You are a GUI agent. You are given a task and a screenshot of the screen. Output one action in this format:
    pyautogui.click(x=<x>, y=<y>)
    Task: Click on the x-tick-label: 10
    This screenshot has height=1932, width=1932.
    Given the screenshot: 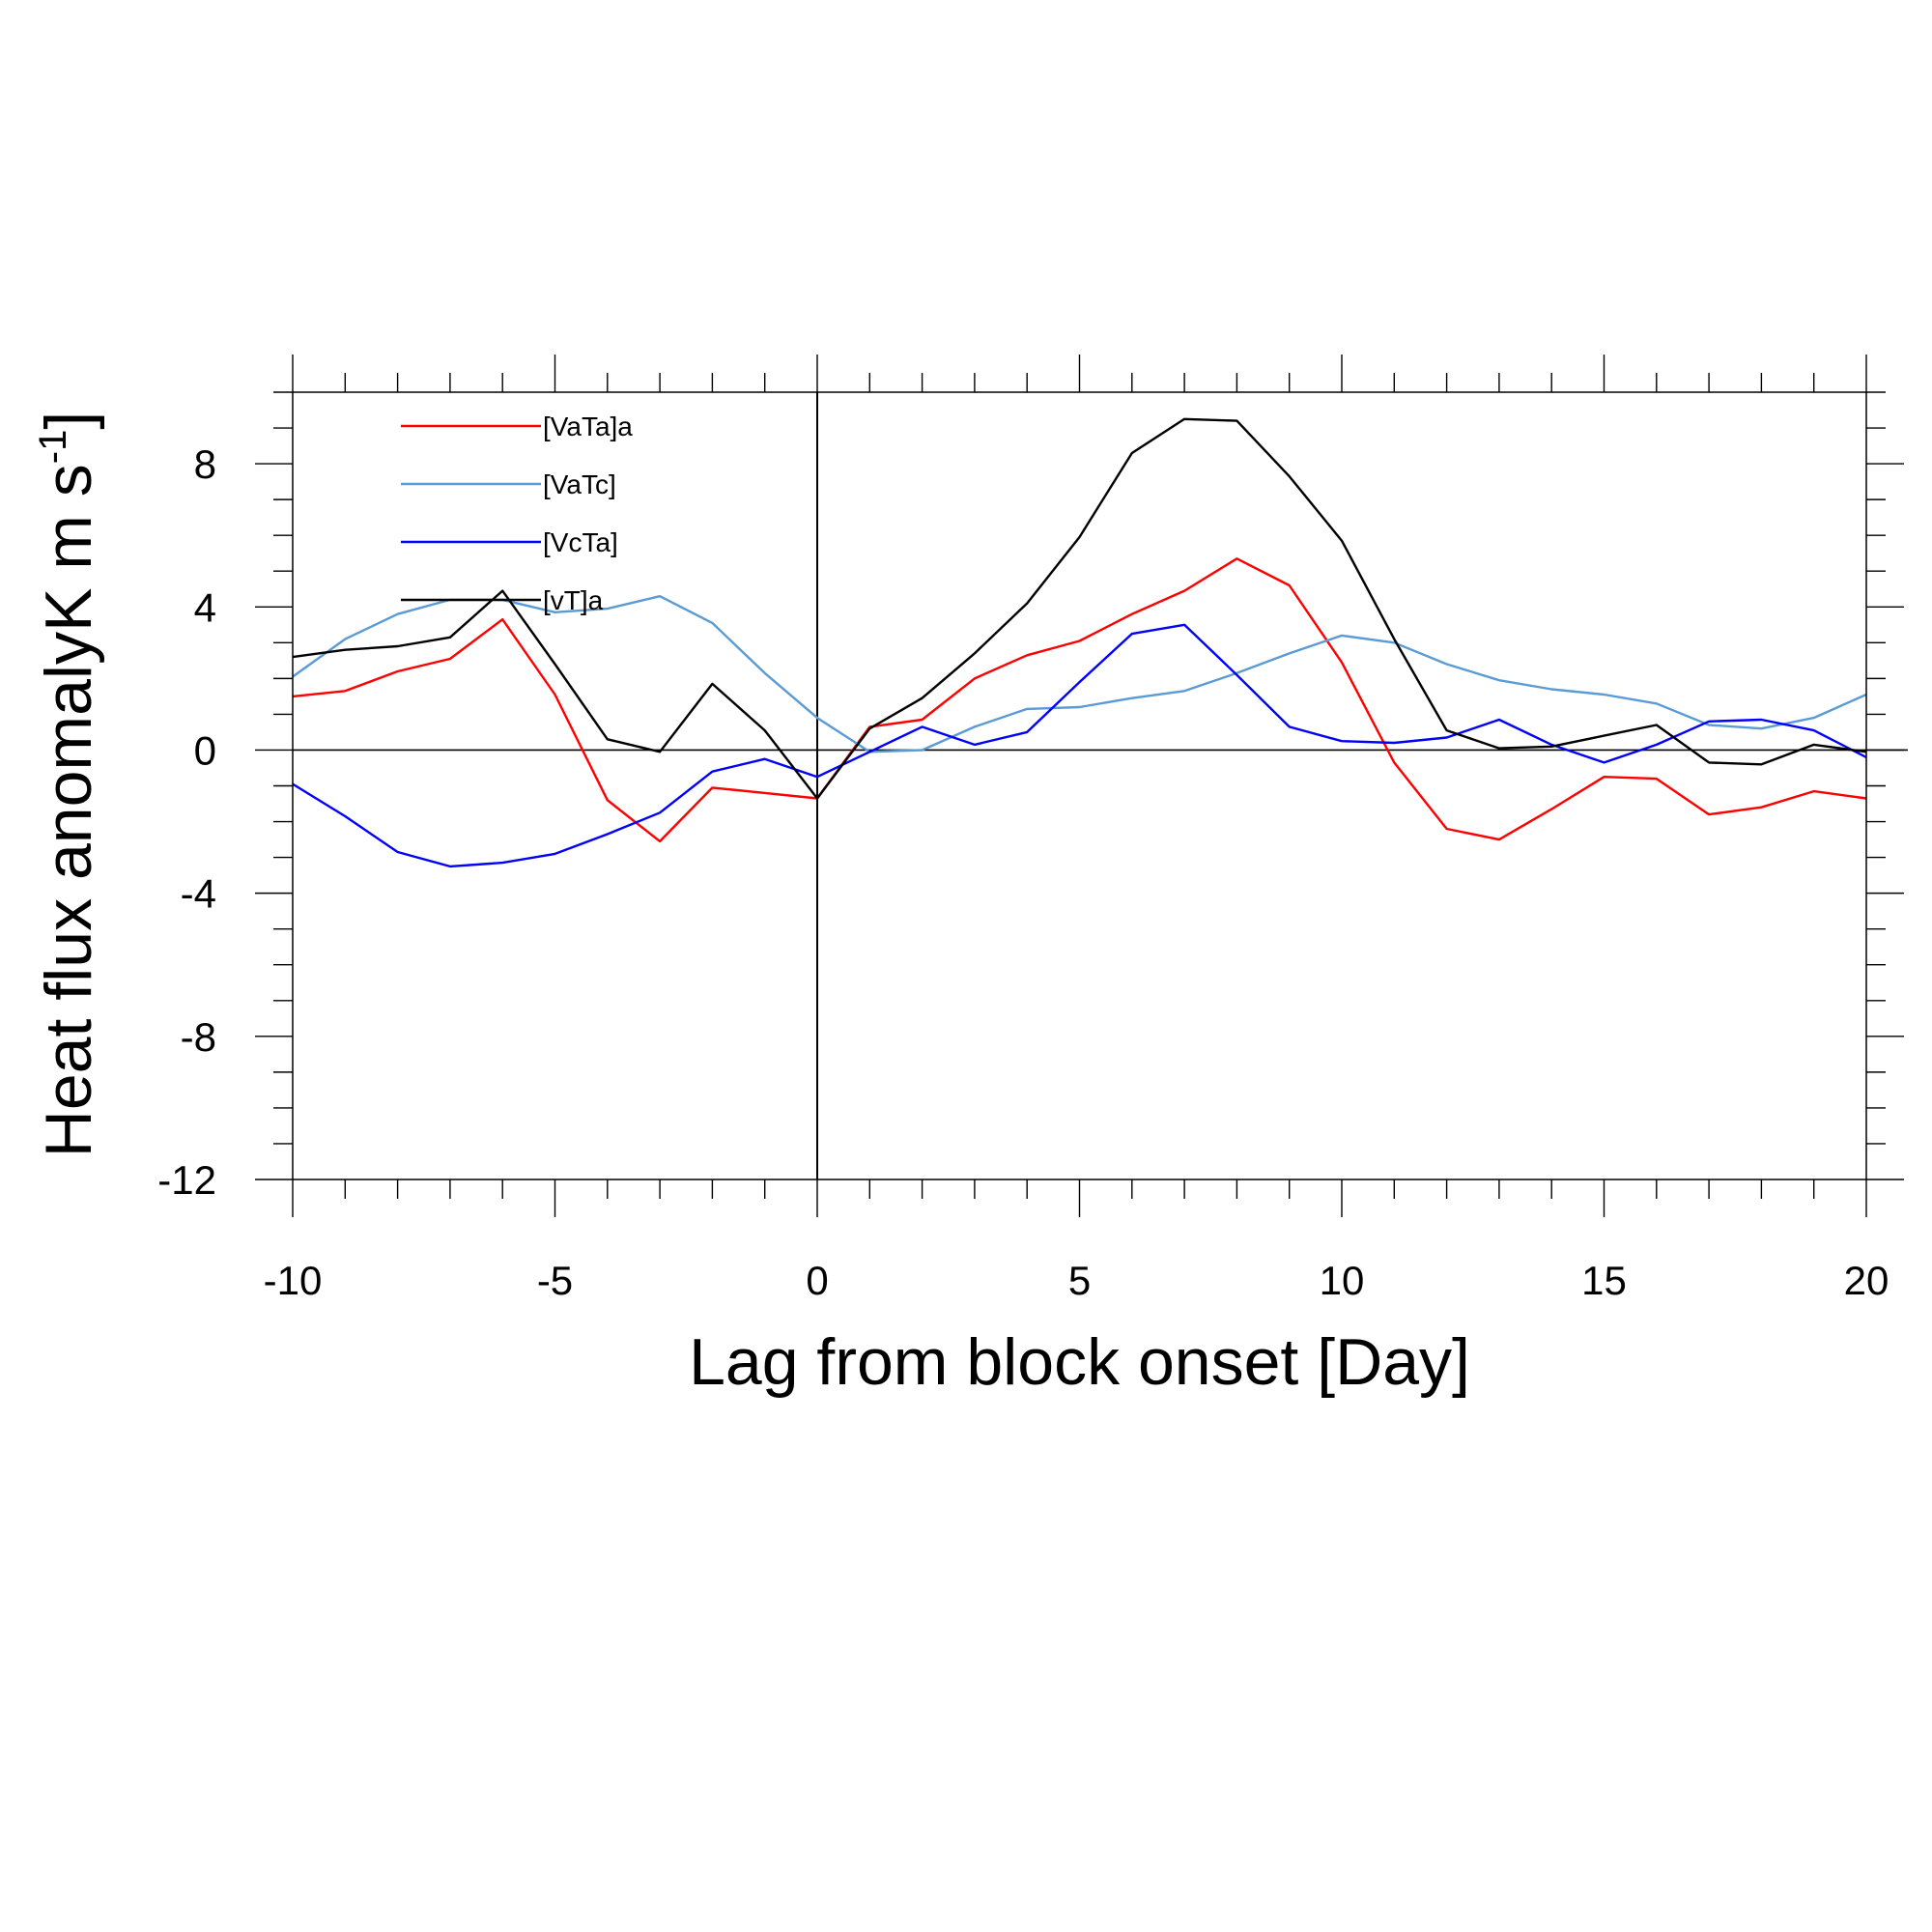 What is the action you would take?
    pyautogui.click(x=1342, y=1280)
    